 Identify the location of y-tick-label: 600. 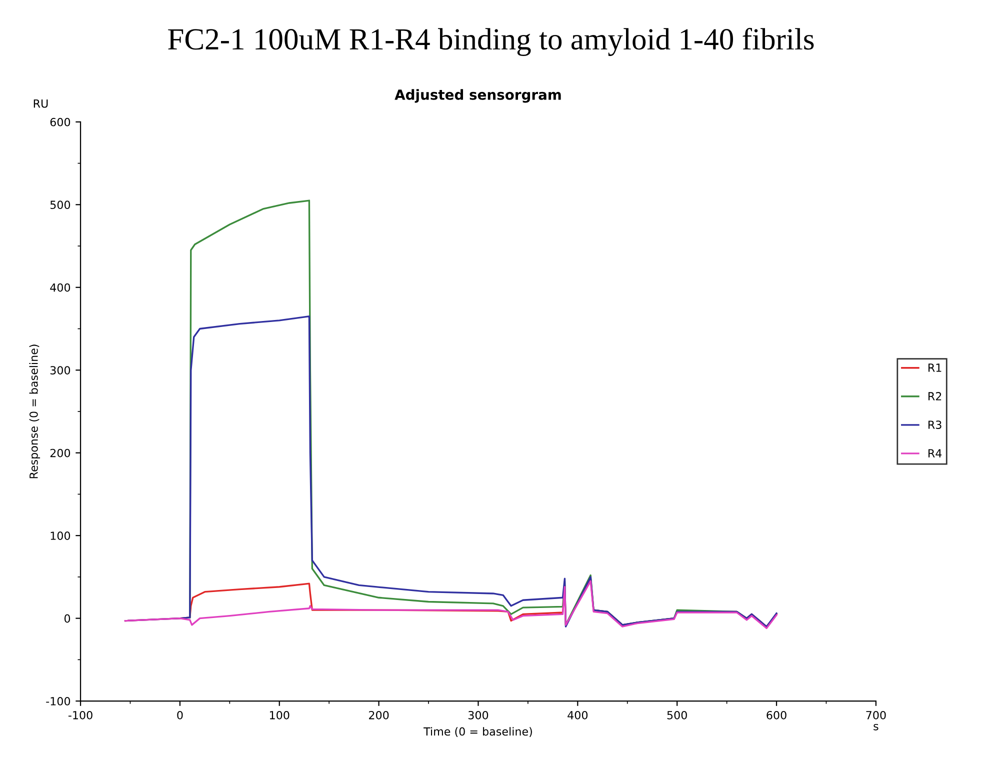
(60, 122).